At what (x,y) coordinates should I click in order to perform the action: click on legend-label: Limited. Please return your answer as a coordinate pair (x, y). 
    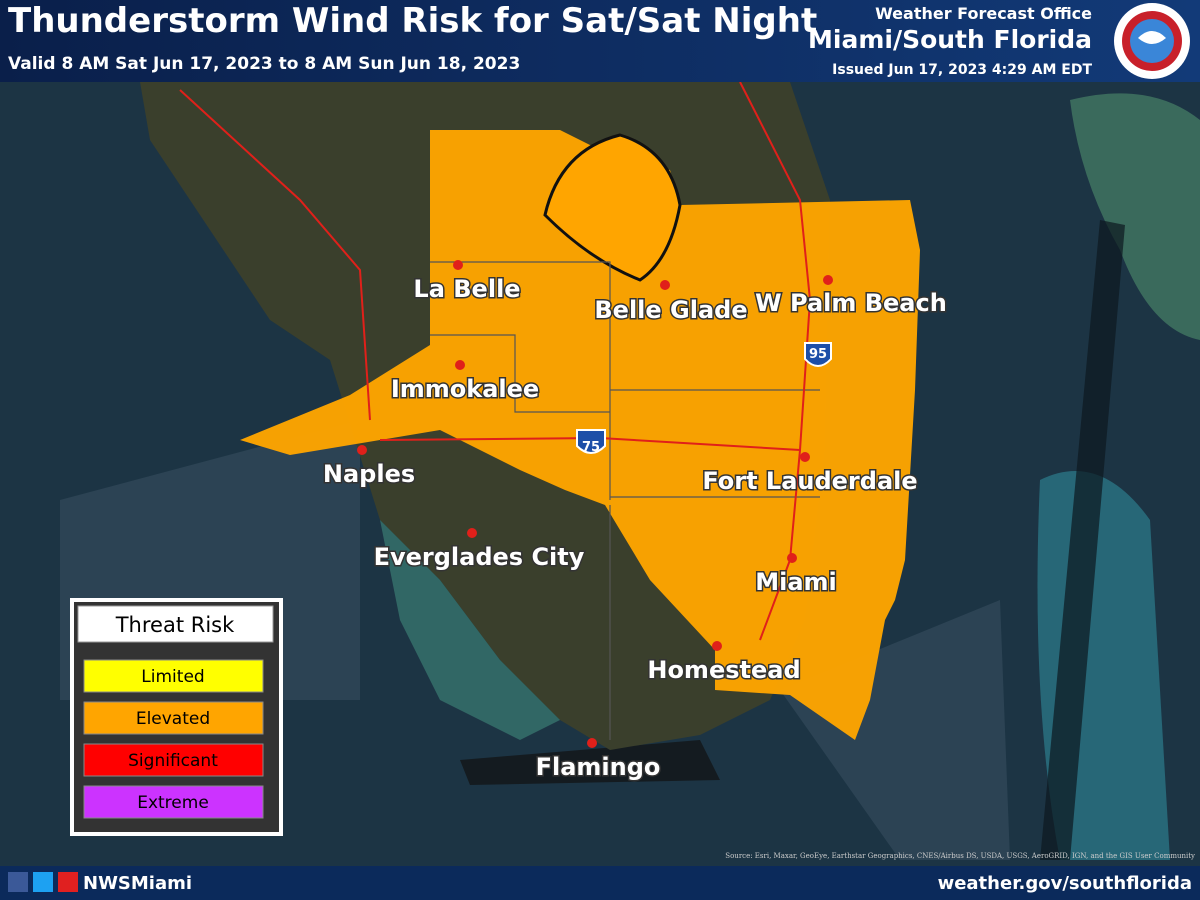
    Looking at the image, I should click on (172, 677).